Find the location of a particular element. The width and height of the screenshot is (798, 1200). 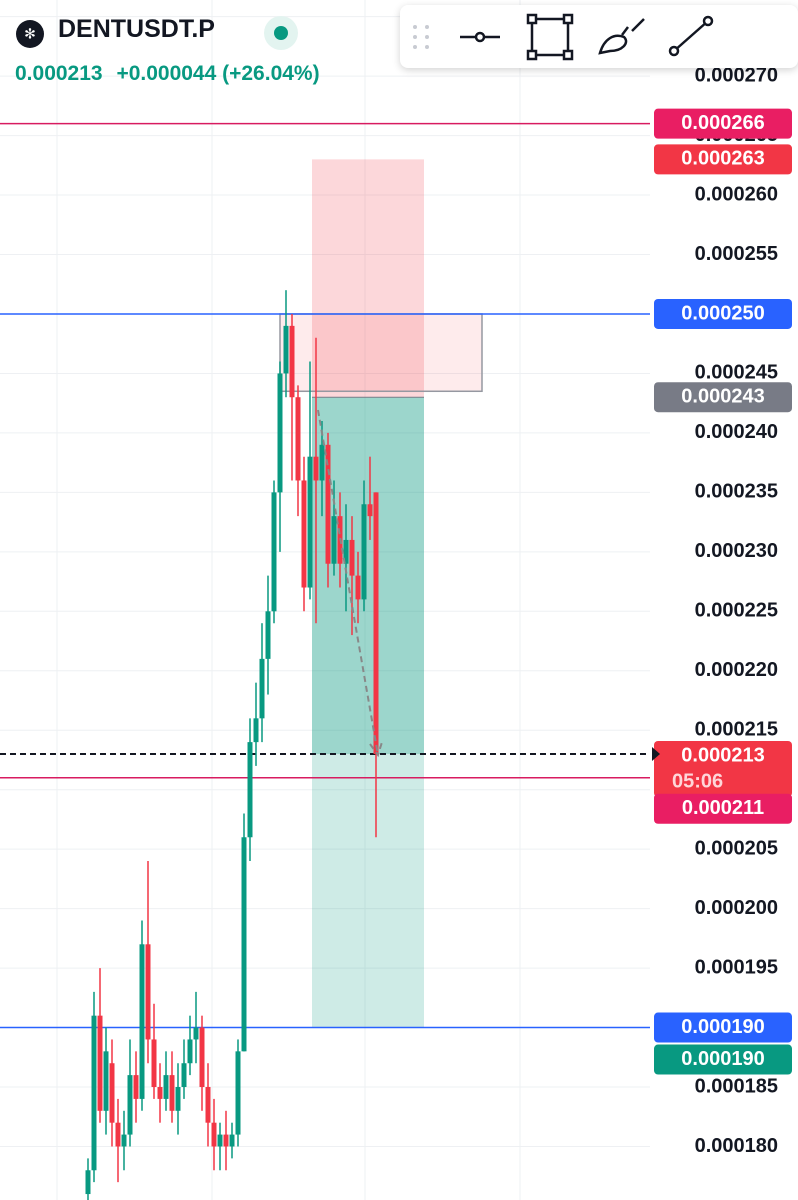

symbol-glyph: ✻ is located at coordinates (30, 34).